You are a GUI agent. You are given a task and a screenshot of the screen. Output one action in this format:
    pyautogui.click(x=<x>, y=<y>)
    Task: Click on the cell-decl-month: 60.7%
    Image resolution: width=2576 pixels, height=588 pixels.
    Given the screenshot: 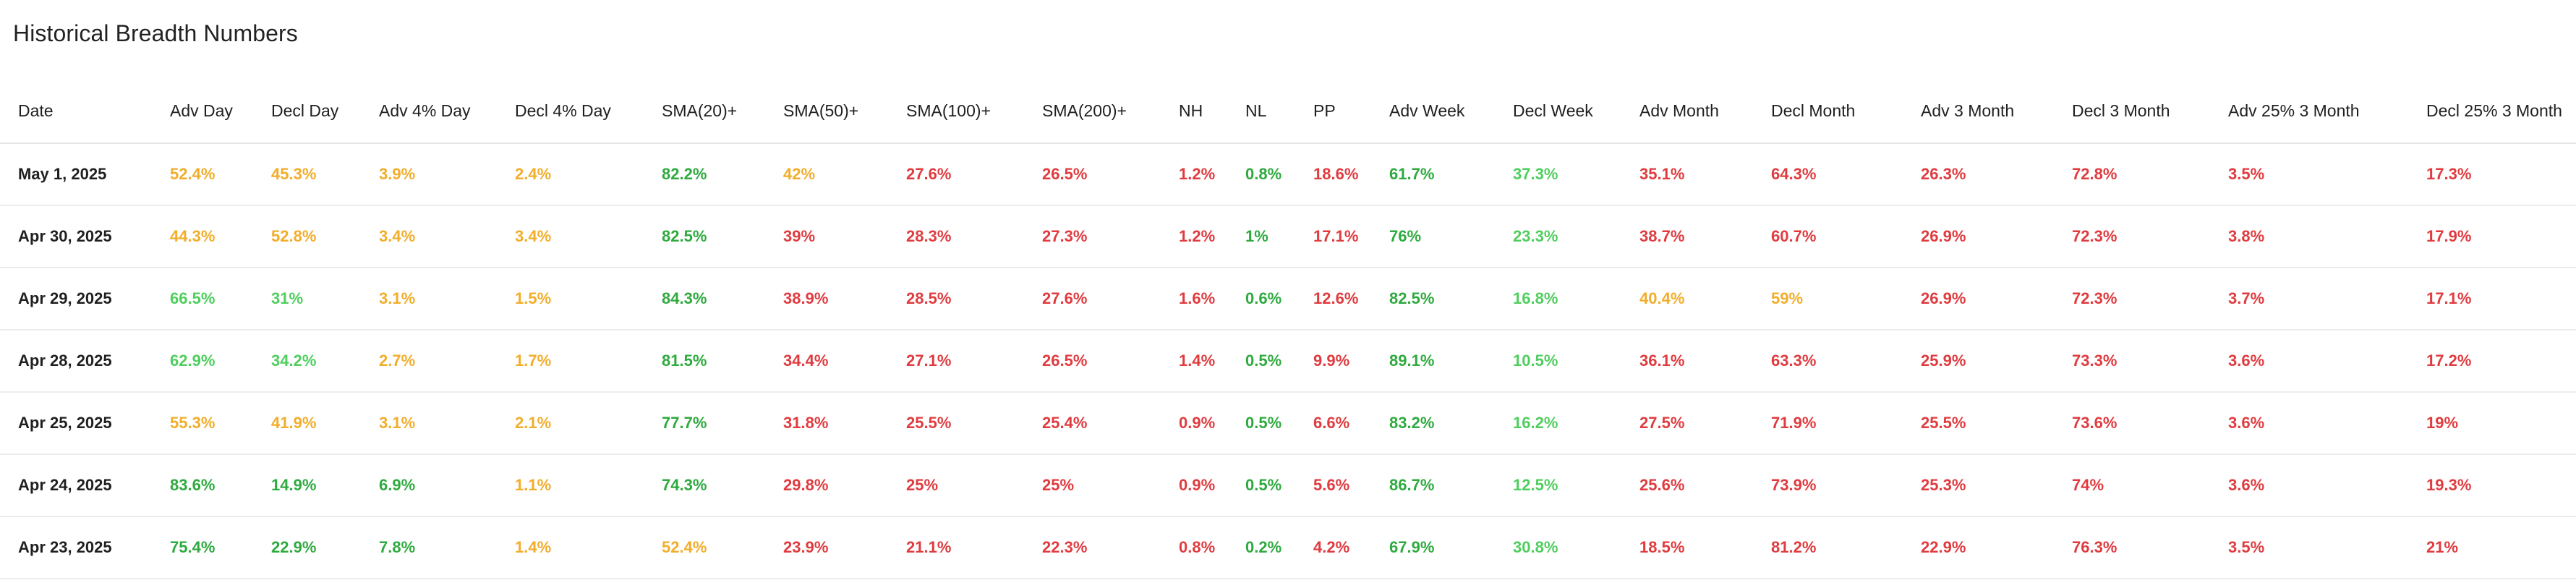 What is the action you would take?
    pyautogui.click(x=1828, y=236)
    